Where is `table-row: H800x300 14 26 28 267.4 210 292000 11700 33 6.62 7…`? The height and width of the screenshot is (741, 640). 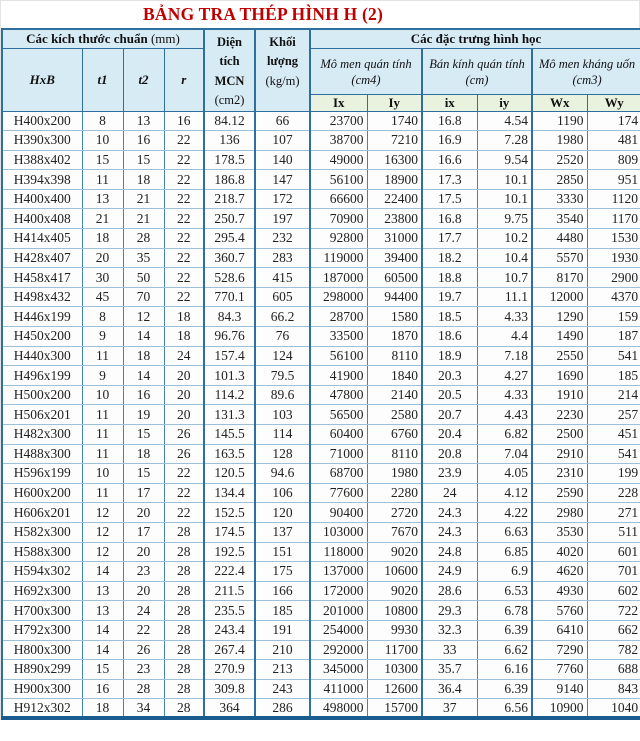
table-row: H800x300 14 26 28 267.4 210 292000 11700 33 6.62 7… is located at coordinates (320, 650).